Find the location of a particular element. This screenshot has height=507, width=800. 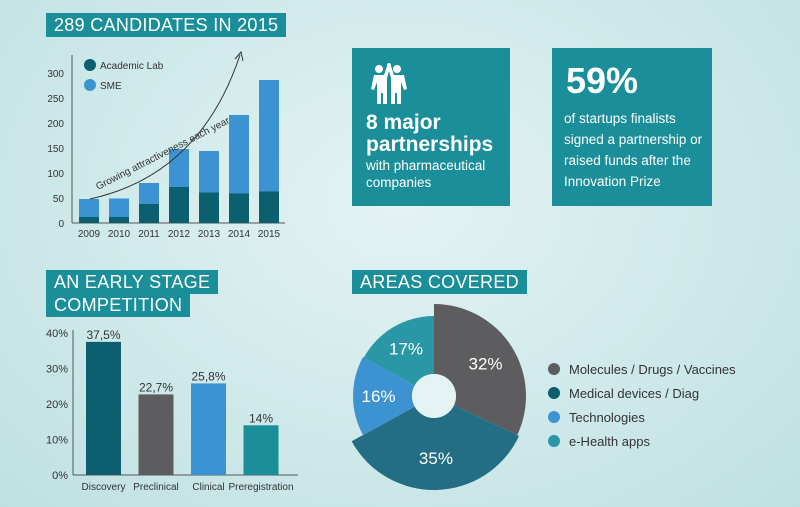

y-tick-label: 250 is located at coordinates (55, 99).